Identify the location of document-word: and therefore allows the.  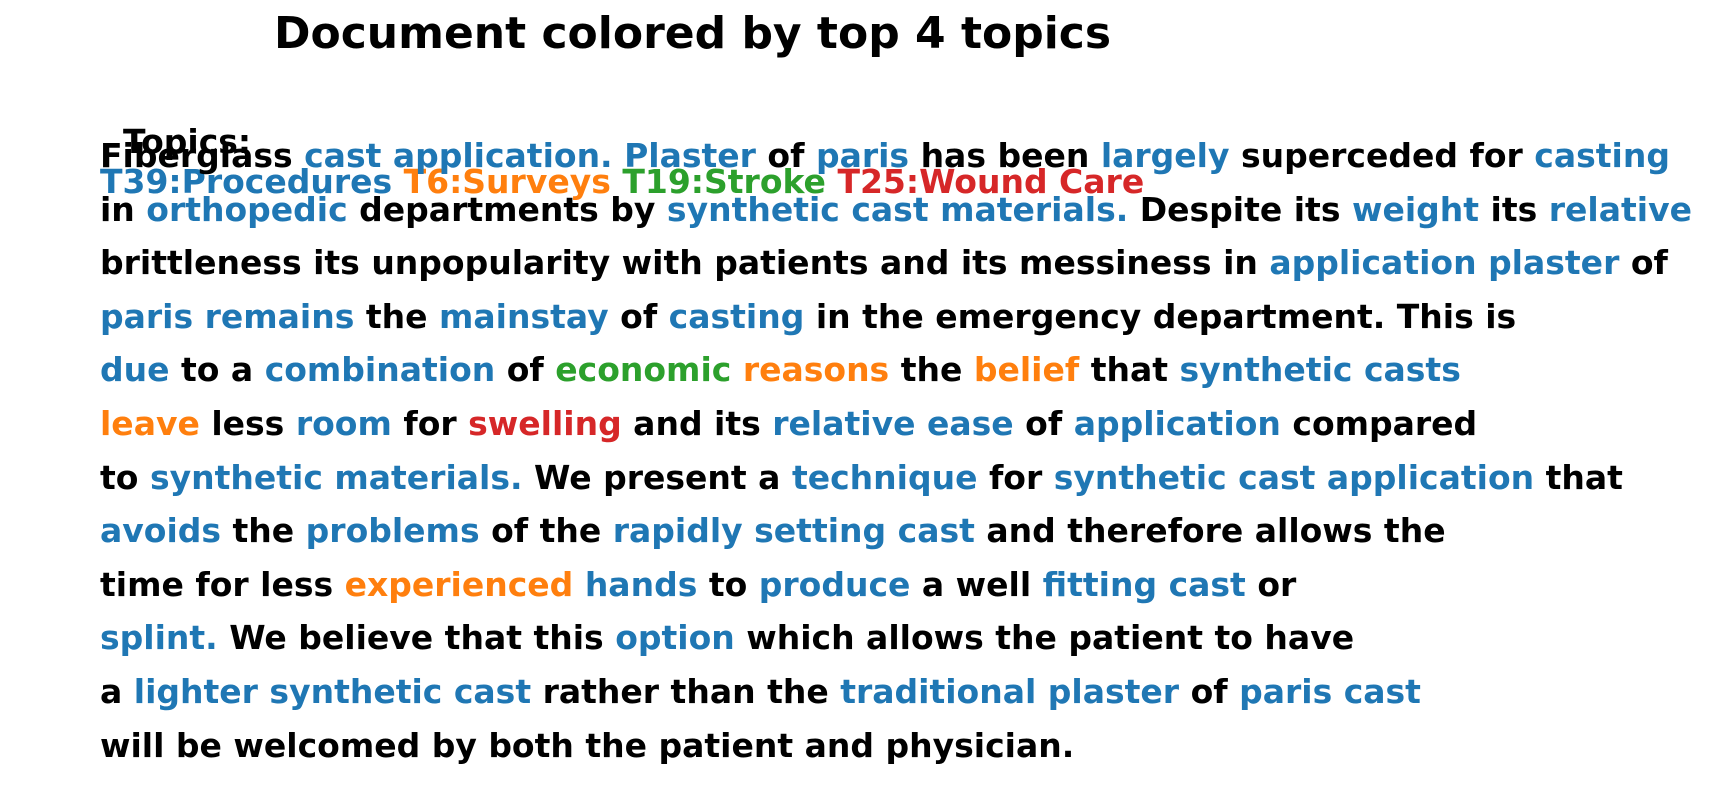
(1210, 531).